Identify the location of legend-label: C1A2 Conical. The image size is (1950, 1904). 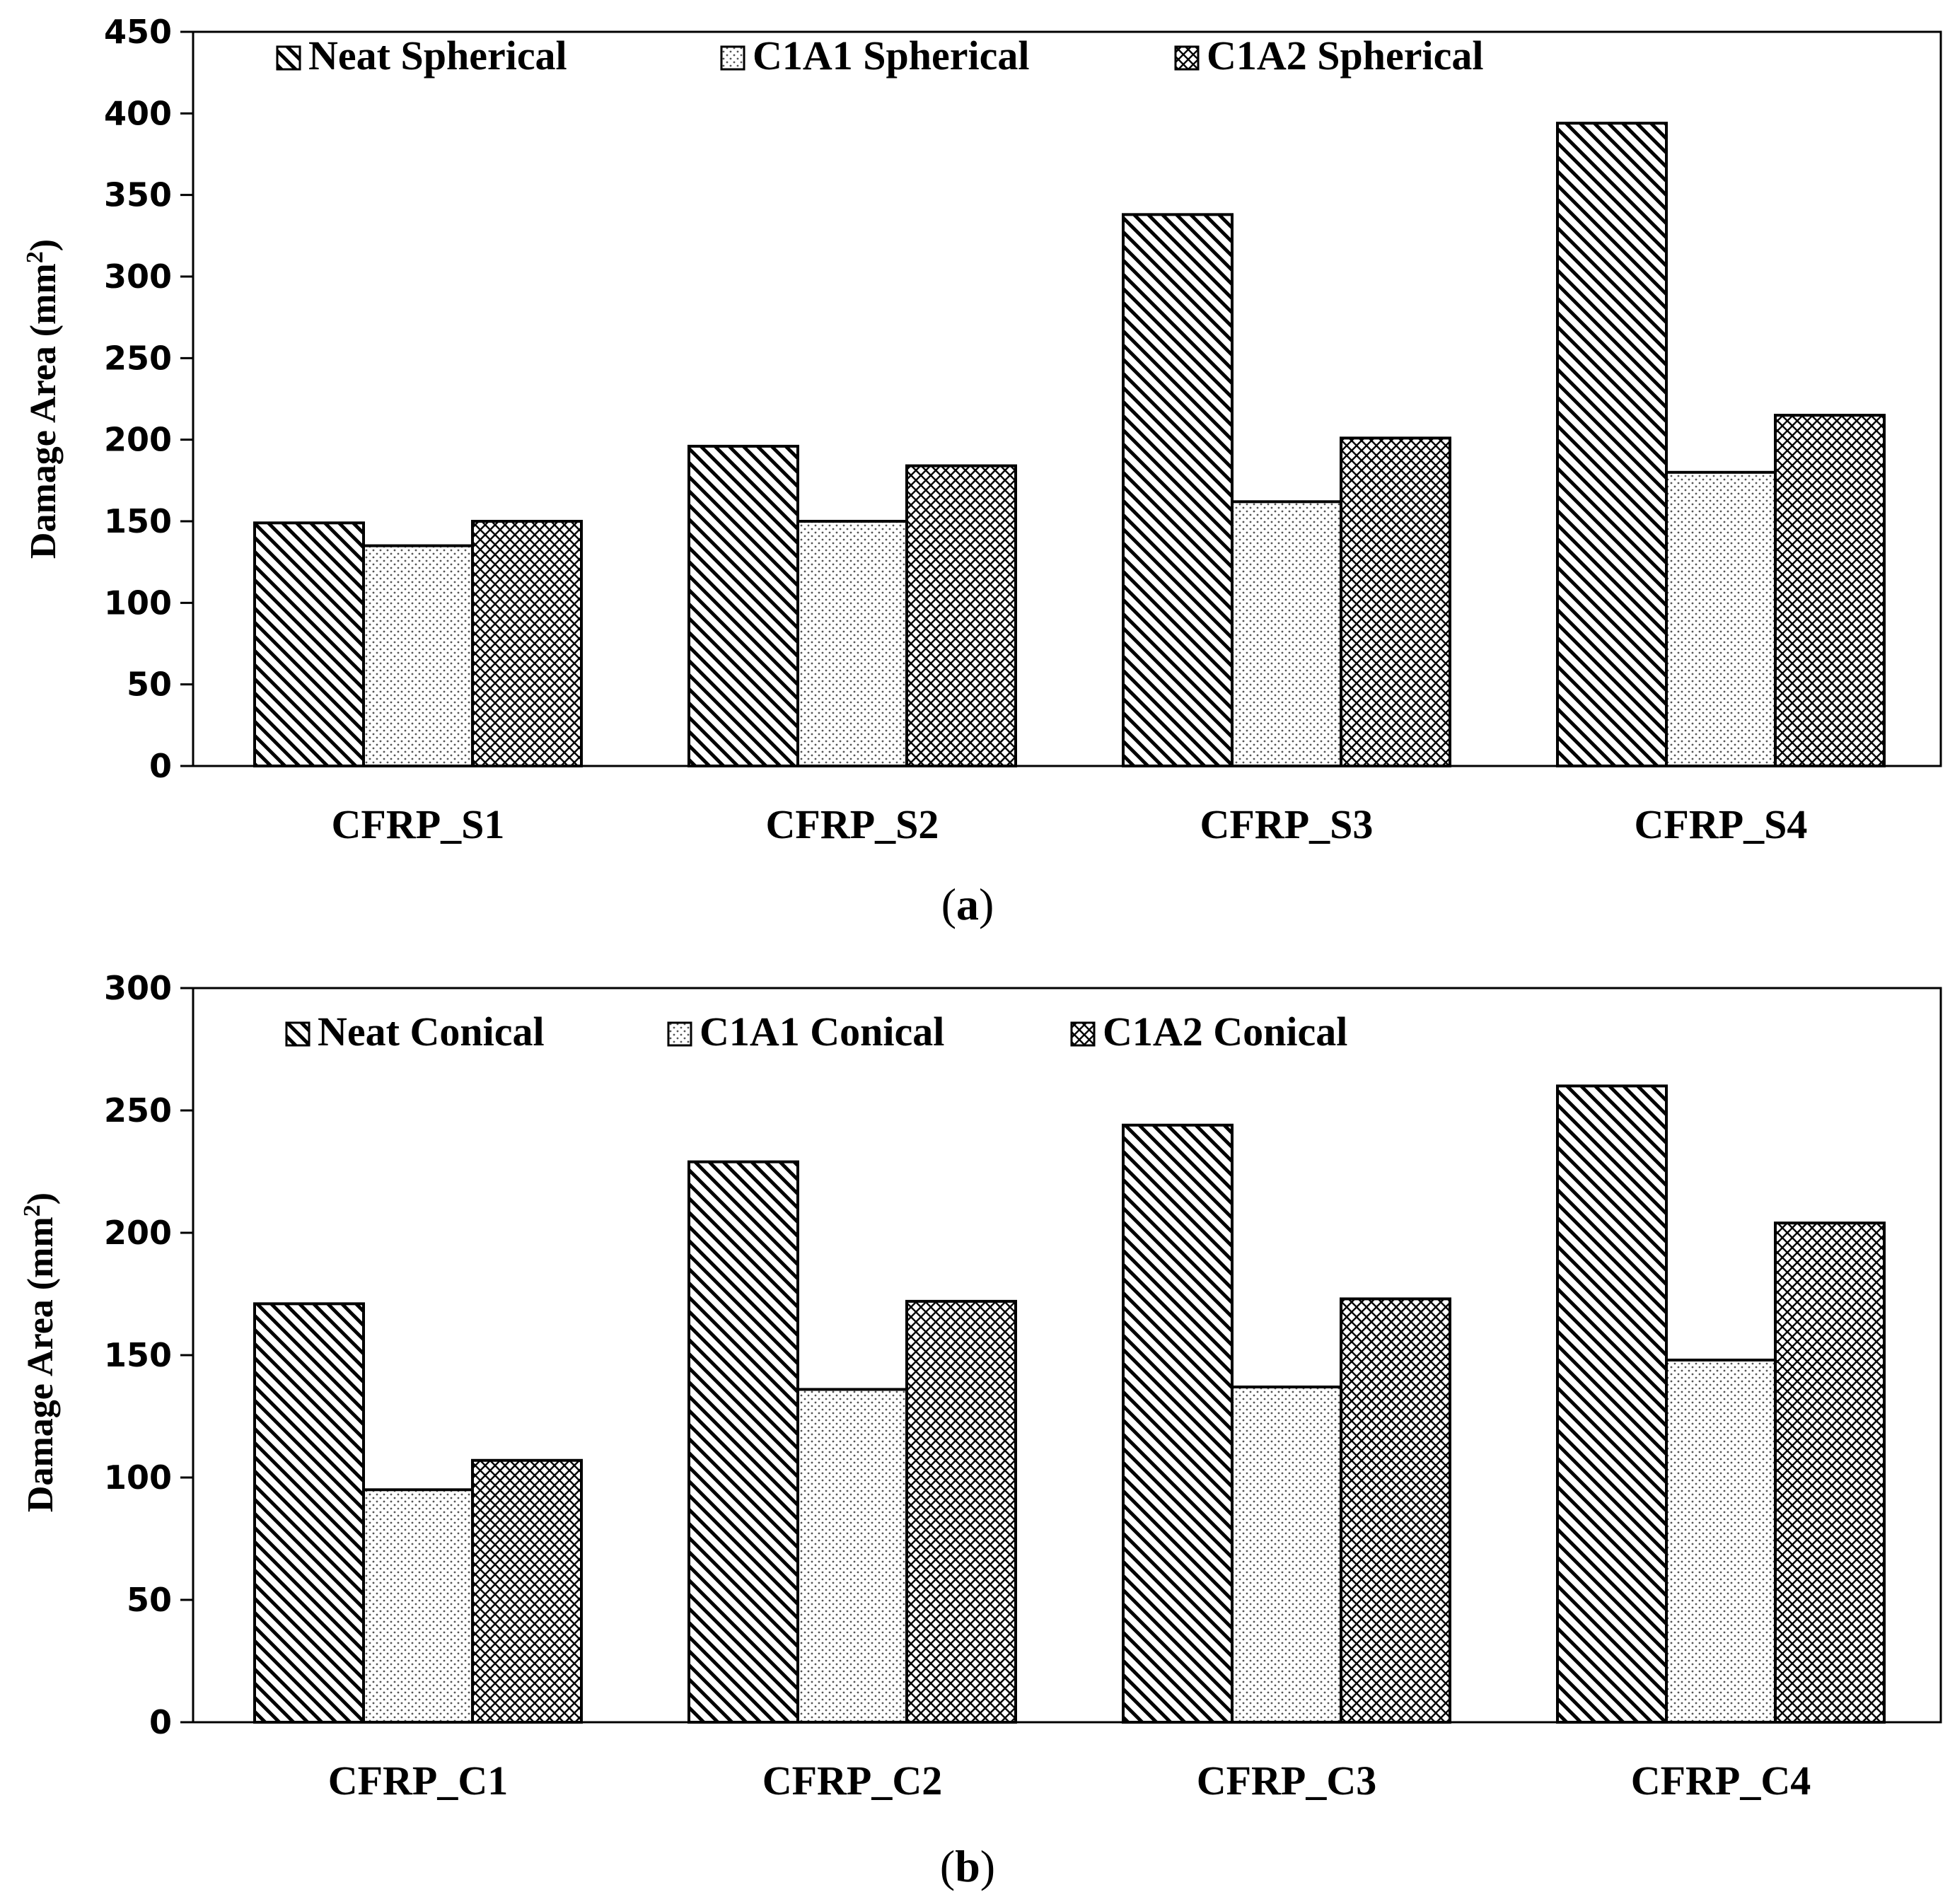
(1225, 1032).